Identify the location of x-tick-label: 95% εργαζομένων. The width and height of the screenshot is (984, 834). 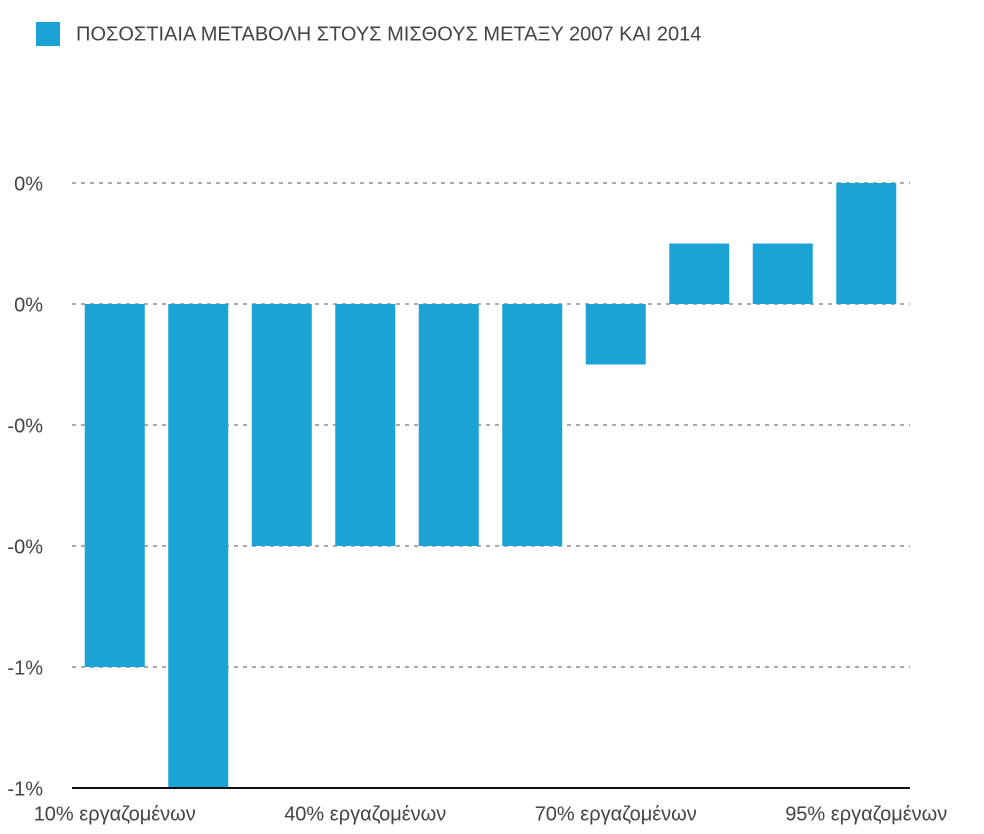
(866, 814).